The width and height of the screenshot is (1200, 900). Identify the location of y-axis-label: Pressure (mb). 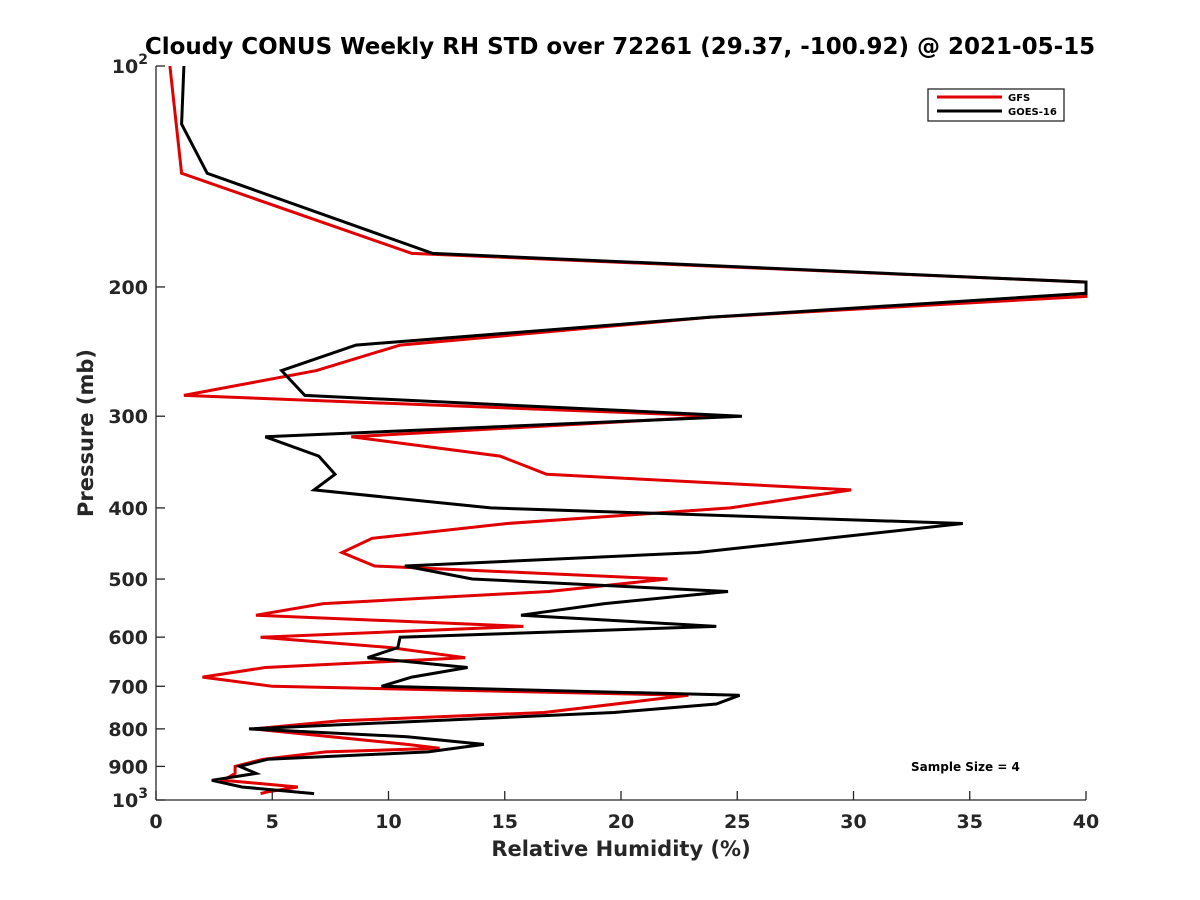
(86, 433).